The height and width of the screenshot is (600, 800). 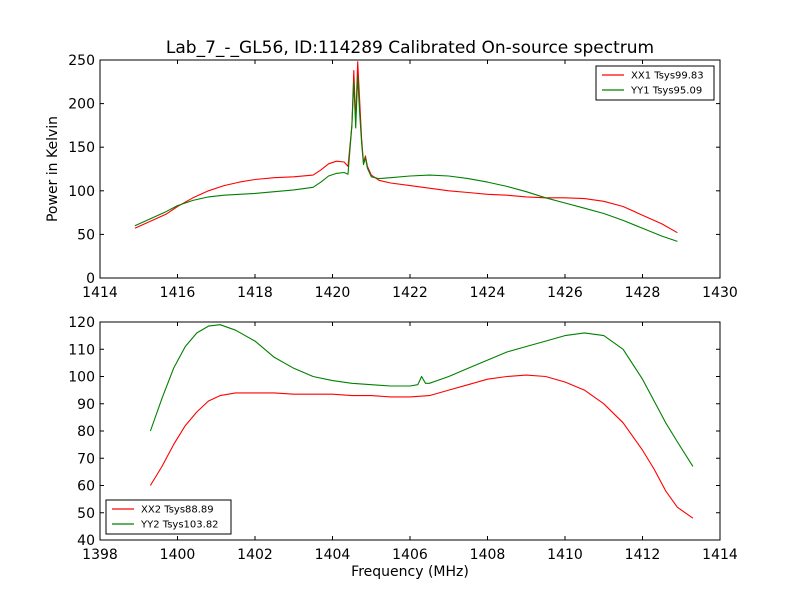 What do you see at coordinates (81, 61) in the screenshot?
I see `y-tick-label: 250` at bounding box center [81, 61].